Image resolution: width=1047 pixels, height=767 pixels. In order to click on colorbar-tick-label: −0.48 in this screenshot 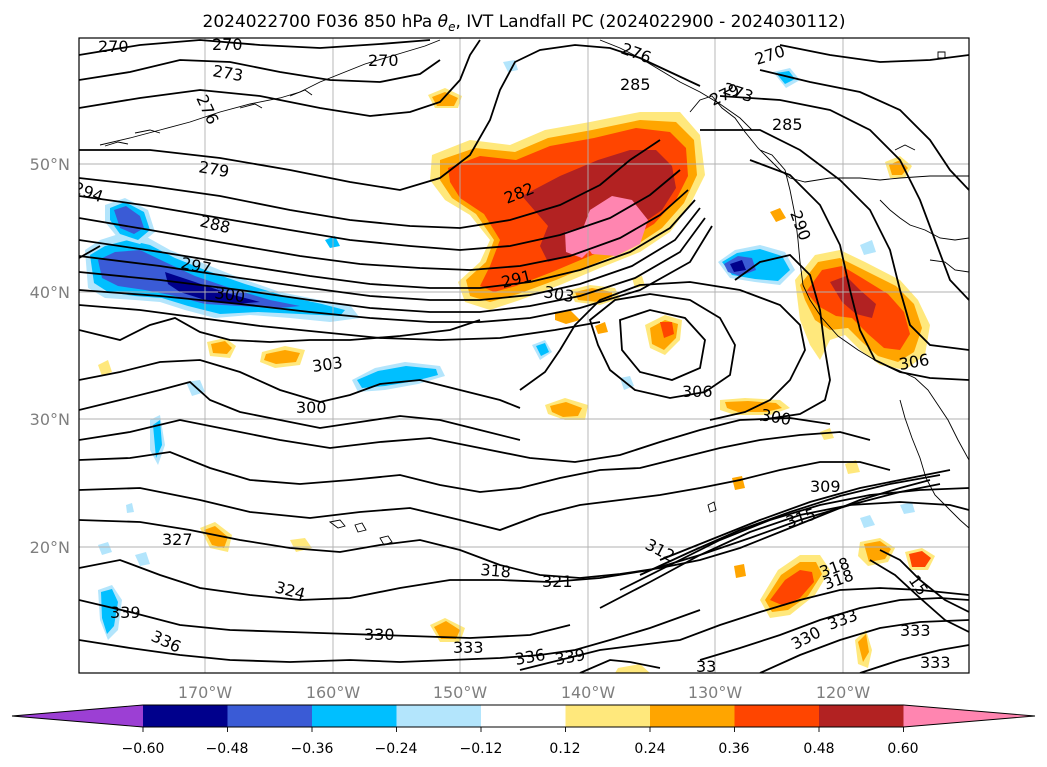, I will do `click(227, 749)`.